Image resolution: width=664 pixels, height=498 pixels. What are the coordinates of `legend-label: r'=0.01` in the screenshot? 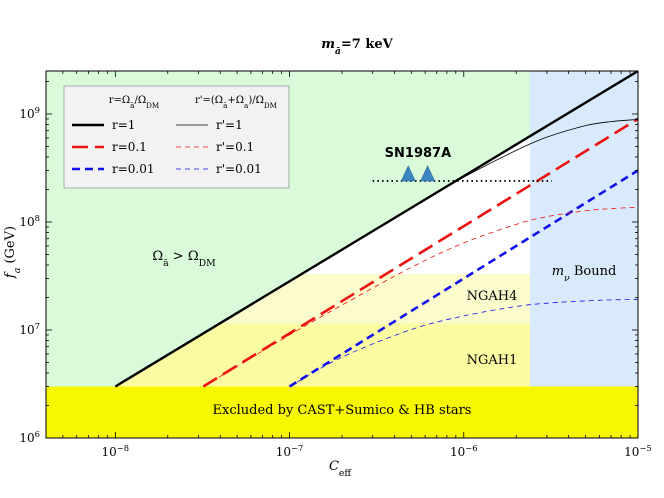 It's located at (239, 169).